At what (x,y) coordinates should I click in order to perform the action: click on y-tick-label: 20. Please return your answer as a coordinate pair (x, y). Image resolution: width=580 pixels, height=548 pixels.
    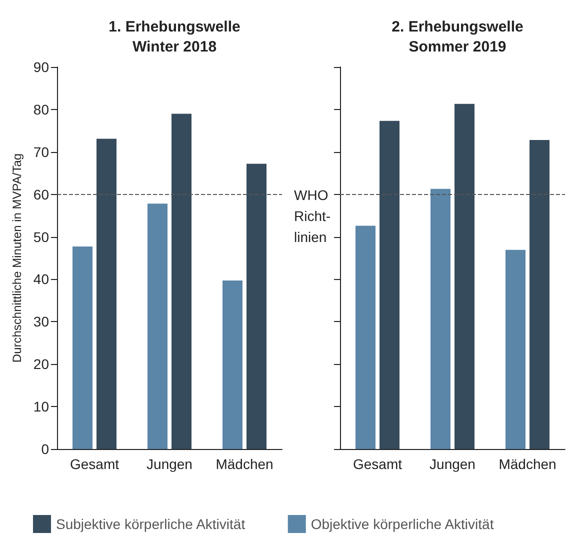
    Looking at the image, I should click on (41, 364).